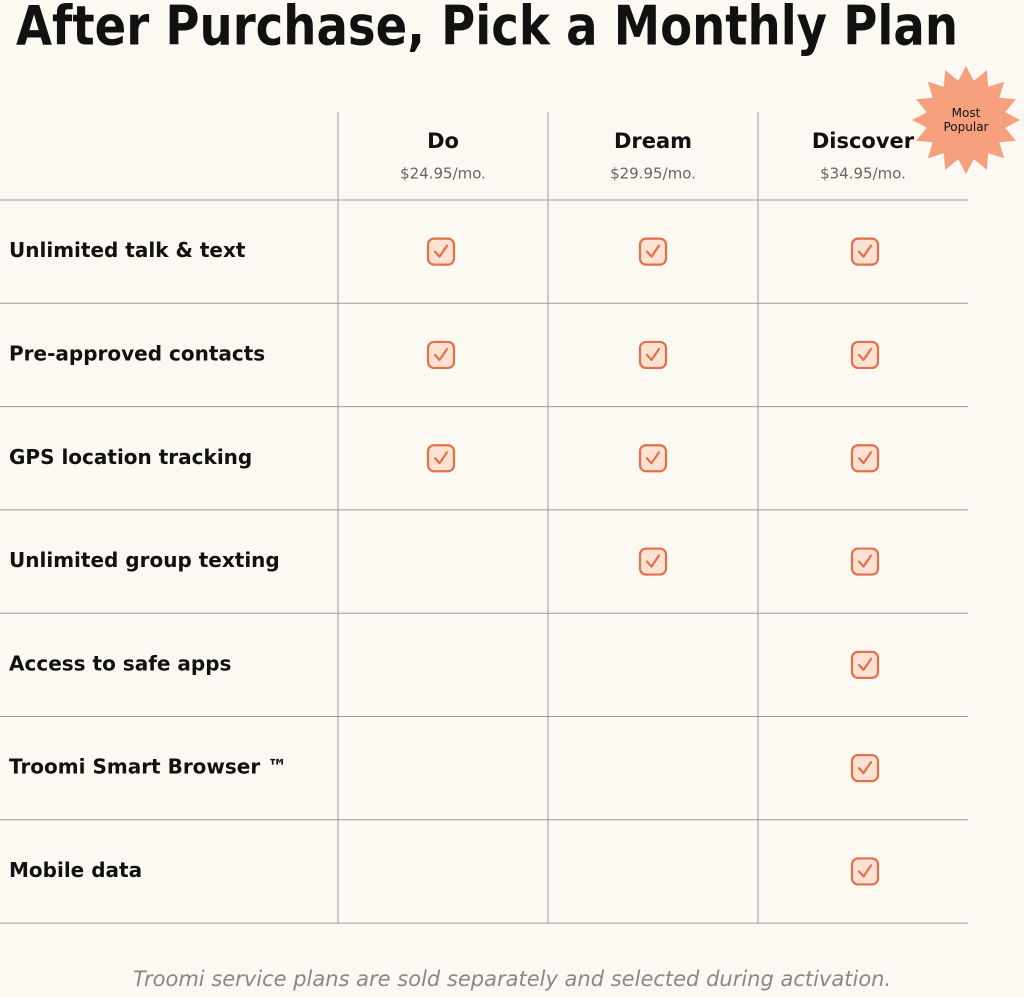 The width and height of the screenshot is (1024, 997). I want to click on feature-label: Unlimited group texting, so click(144, 560).